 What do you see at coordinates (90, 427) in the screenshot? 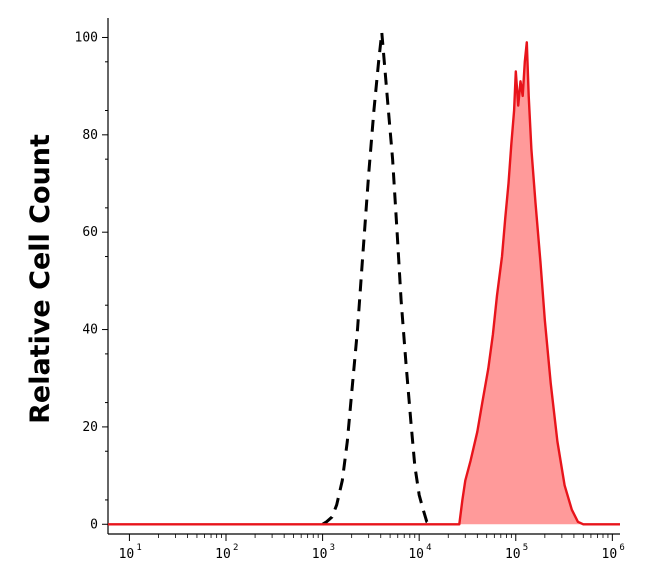
I see `y-tick-label: 20` at bounding box center [90, 427].